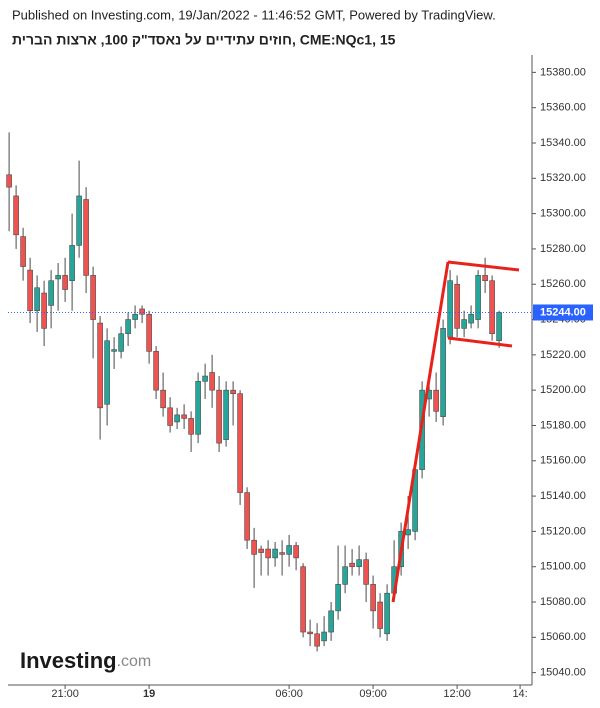 This screenshot has width=600, height=708. Describe the element at coordinates (68, 660) in the screenshot. I see `logo-name: Investing` at that location.